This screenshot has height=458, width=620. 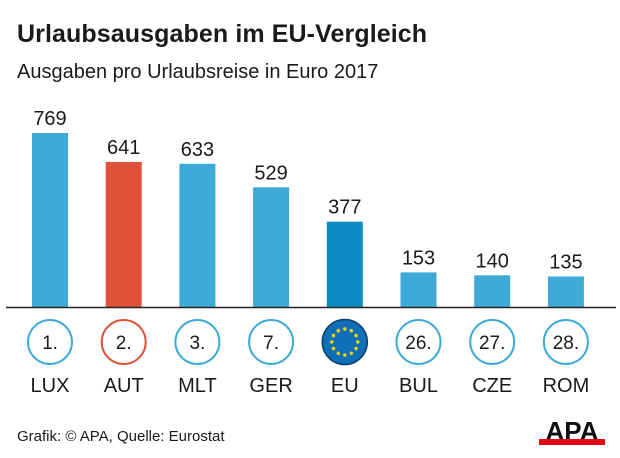 What do you see at coordinates (121, 436) in the screenshot?
I see `source-footer: Grafik: © APA, Quelle: Eurostat` at bounding box center [121, 436].